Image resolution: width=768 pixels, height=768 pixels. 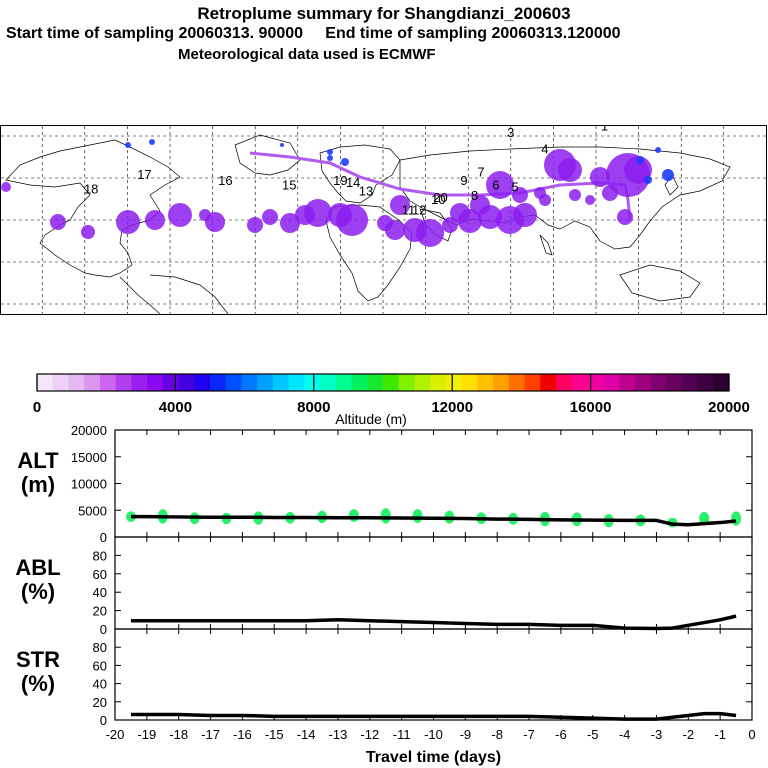 What do you see at coordinates (89, 457) in the screenshot?
I see `y-tick-label: 15000` at bounding box center [89, 457].